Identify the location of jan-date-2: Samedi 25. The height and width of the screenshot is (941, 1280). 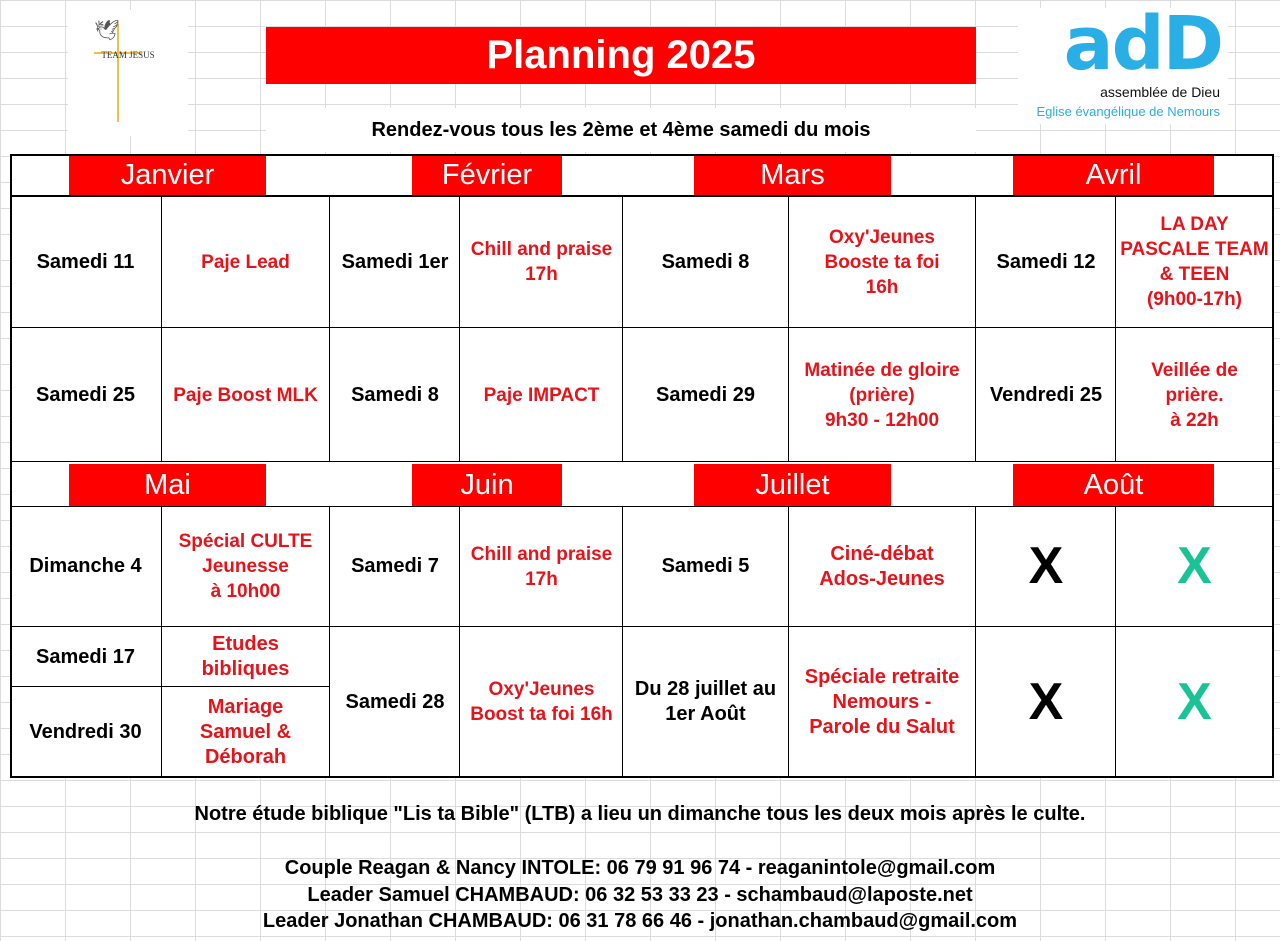
(85, 395).